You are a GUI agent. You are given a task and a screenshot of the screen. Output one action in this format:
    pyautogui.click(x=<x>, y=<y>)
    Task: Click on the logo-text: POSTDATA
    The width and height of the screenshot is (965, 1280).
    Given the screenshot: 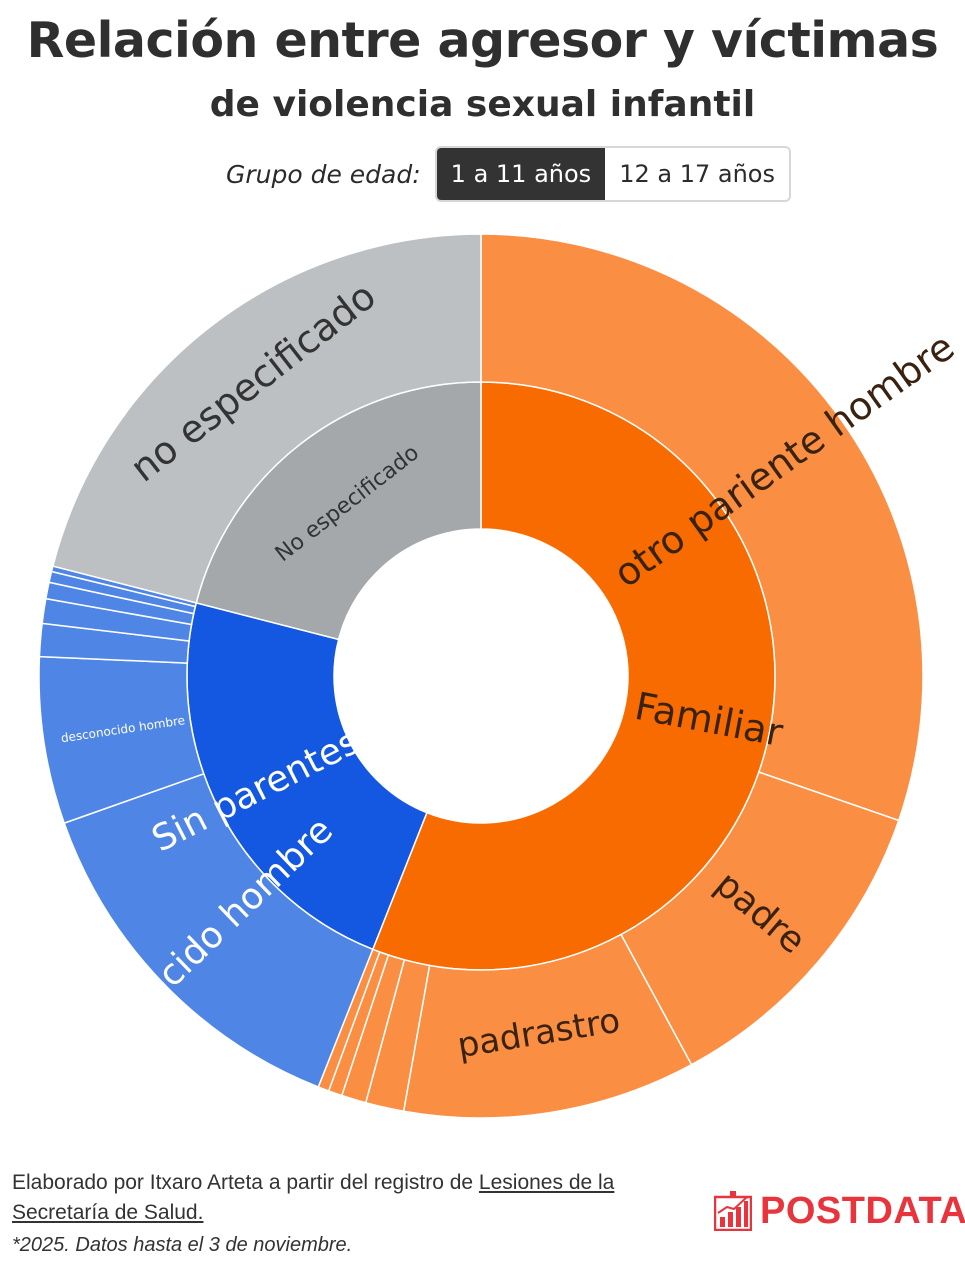 What is the action you would take?
    pyautogui.click(x=862, y=1210)
    